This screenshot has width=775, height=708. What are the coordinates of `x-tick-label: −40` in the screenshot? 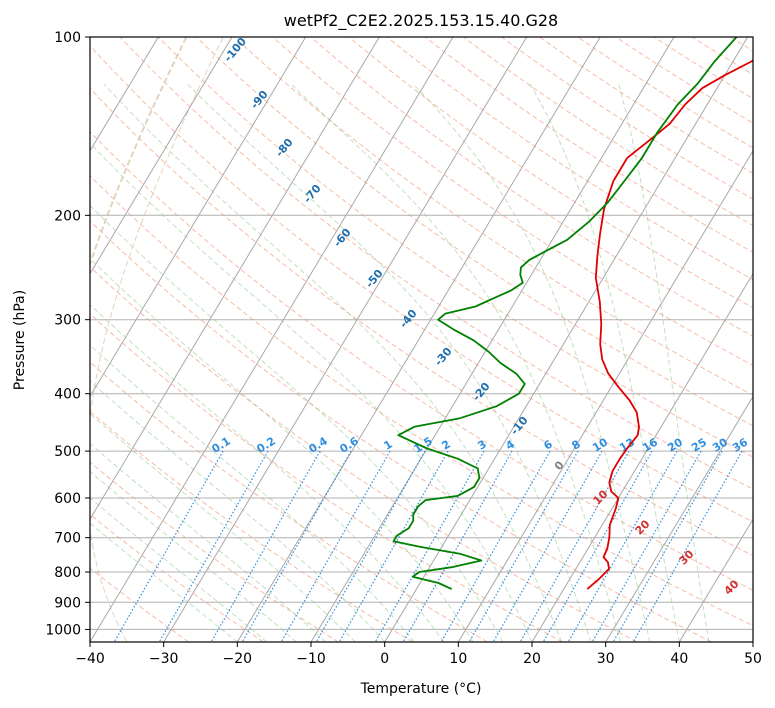 It's located at (90, 659).